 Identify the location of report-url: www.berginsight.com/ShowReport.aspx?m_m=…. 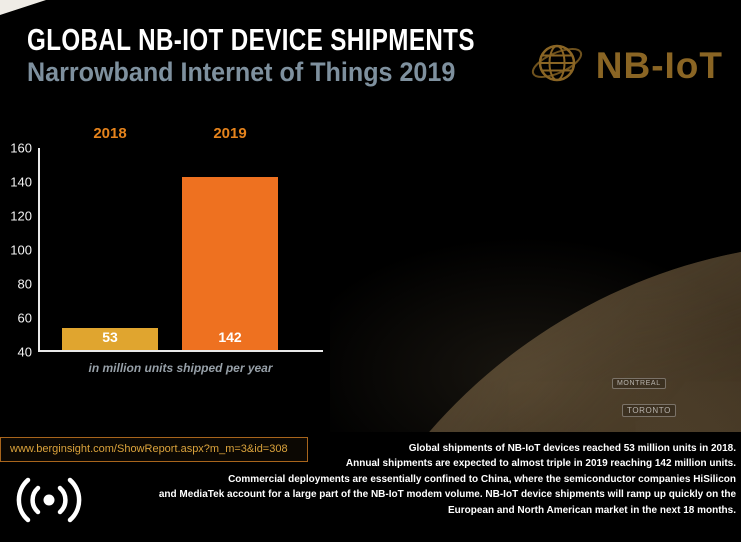
(154, 449).